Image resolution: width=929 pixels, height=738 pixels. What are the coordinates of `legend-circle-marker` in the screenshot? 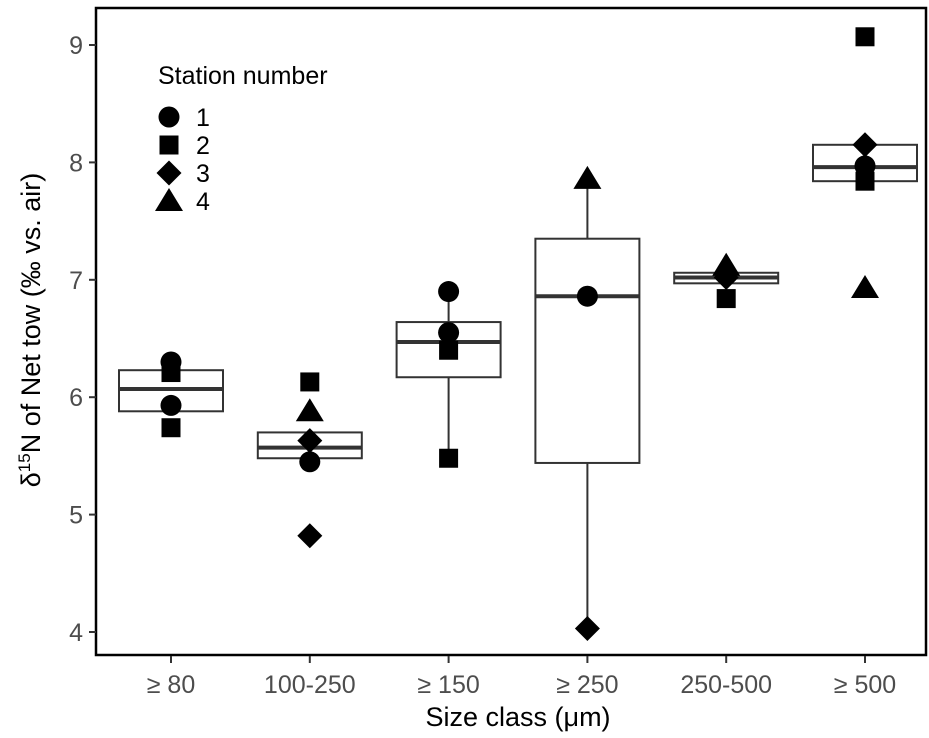 It's located at (169, 117).